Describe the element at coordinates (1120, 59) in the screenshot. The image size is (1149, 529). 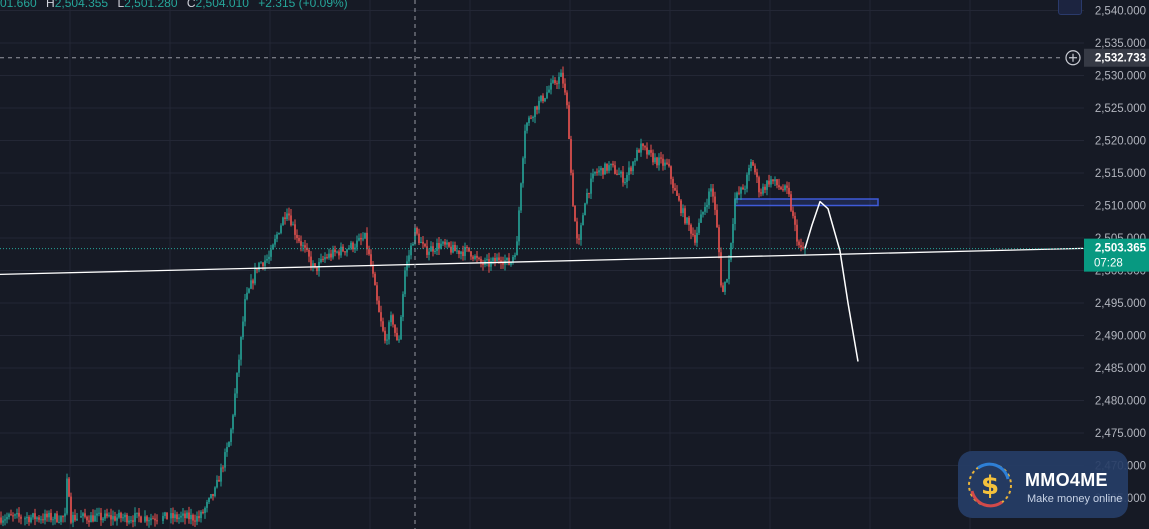
I see `crosshair-price-label: 2,532.733` at that location.